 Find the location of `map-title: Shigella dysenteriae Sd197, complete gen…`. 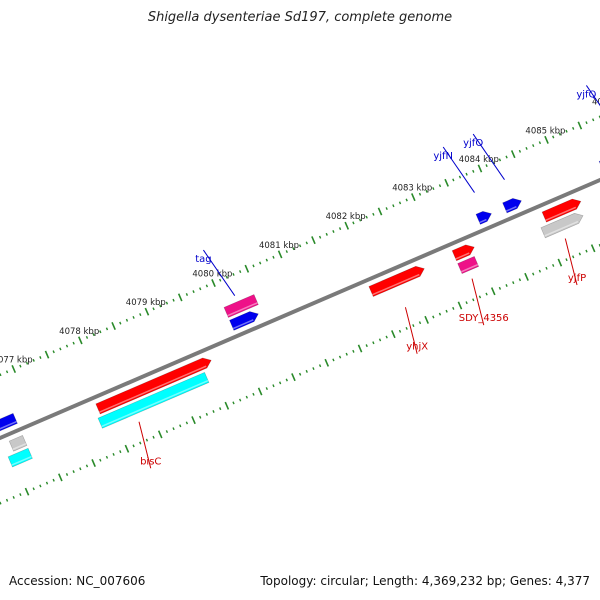

map-title: Shigella dysenteriae Sd197, complete gen… is located at coordinates (300, 17).